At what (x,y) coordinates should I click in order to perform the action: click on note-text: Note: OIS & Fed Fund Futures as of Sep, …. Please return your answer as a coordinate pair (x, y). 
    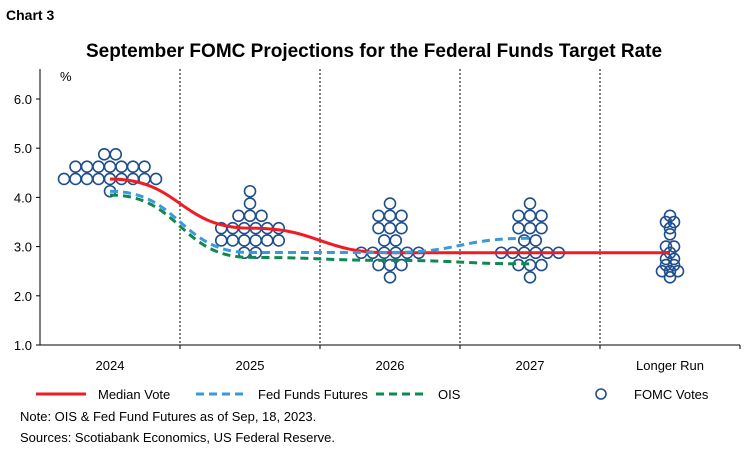
    Looking at the image, I should click on (168, 416).